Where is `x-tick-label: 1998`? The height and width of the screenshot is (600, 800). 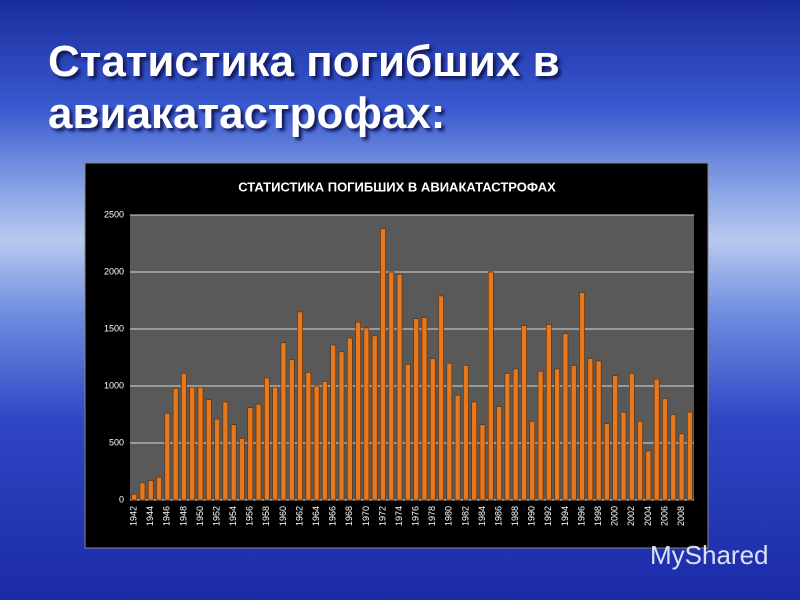
x-tick-label: 1998 is located at coordinates (598, 516).